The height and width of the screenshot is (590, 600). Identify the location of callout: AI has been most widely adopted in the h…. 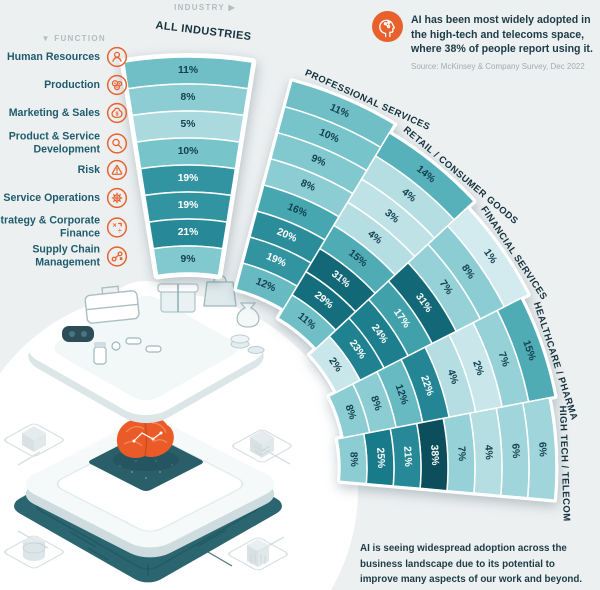
(482, 41).